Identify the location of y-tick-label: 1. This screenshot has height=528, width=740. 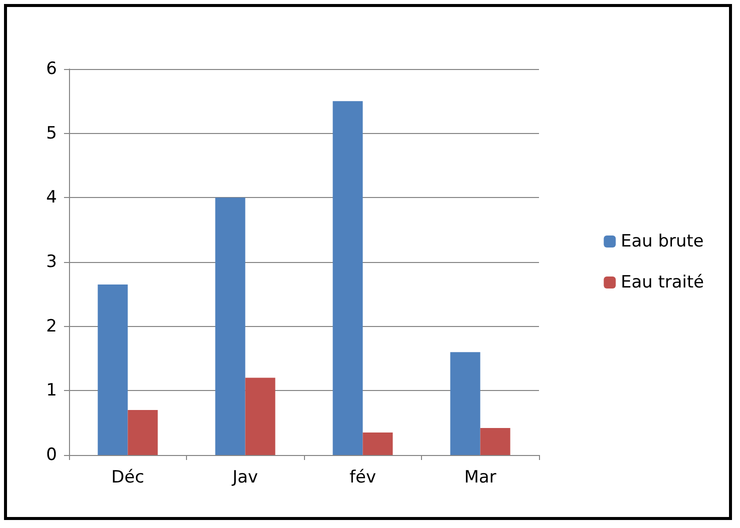
(51, 390).